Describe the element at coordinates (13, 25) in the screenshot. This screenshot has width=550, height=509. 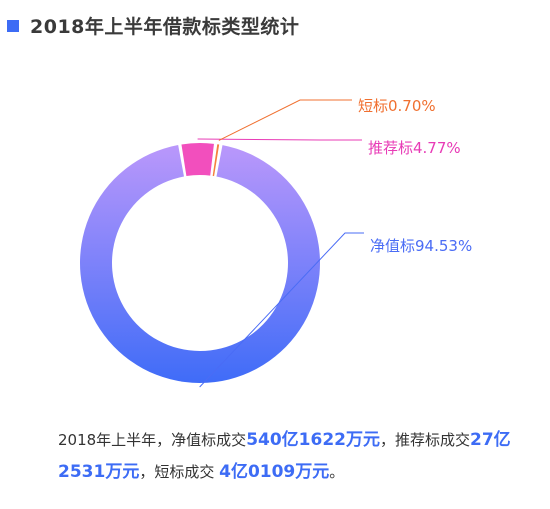
I see `title-marker` at that location.